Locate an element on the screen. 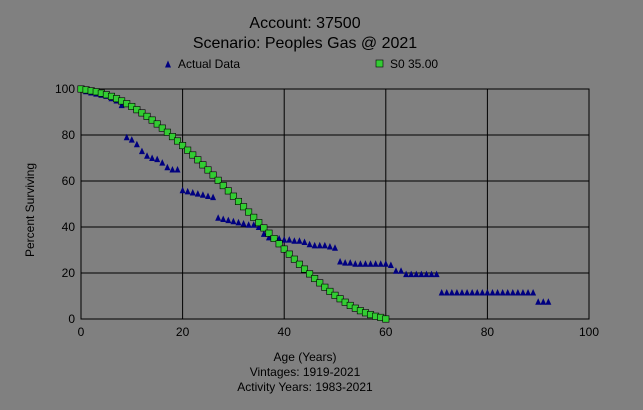 The height and width of the screenshot is (410, 643). x-tick-label: 0 is located at coordinates (81, 332).